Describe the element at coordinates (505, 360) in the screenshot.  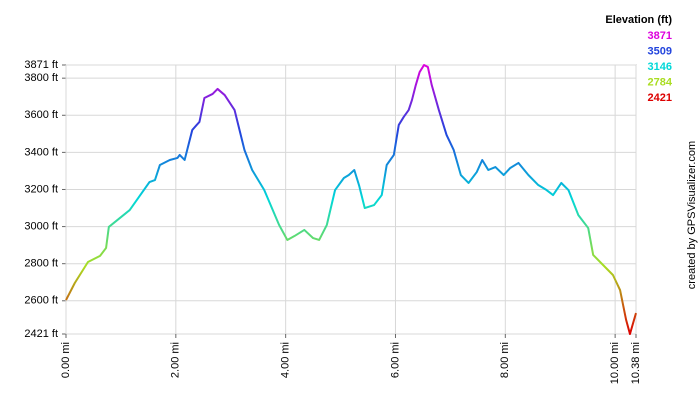
I see `x-tick-label: 8.00 mi` at that location.